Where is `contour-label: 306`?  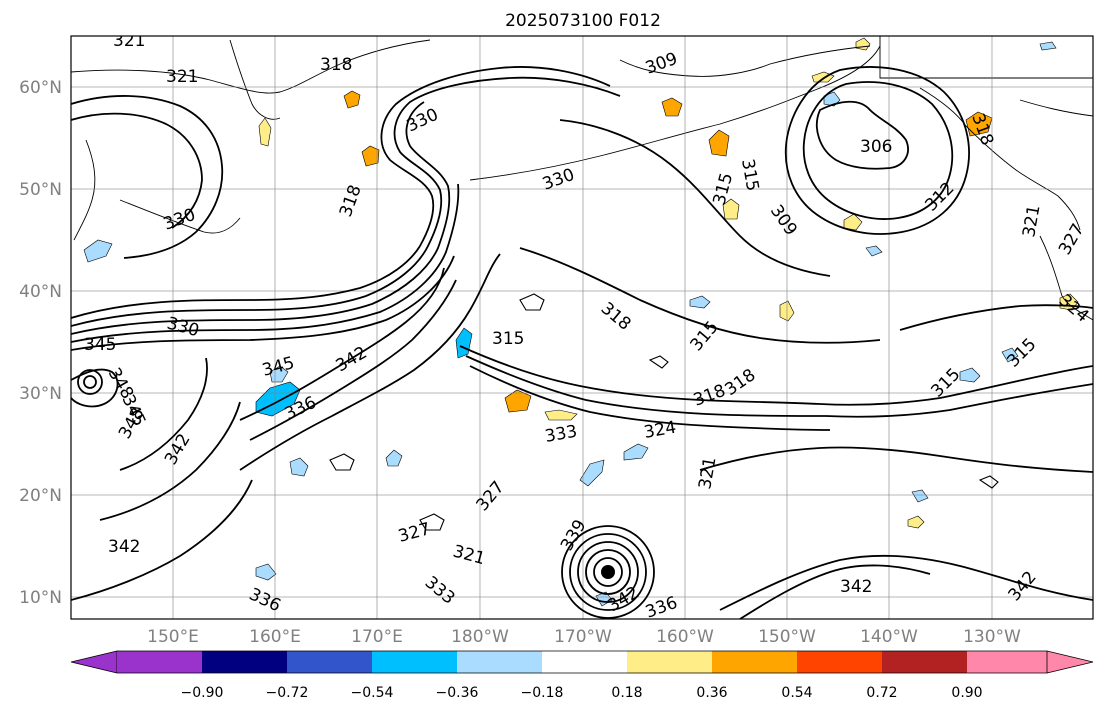 contour-label: 306 is located at coordinates (876, 147).